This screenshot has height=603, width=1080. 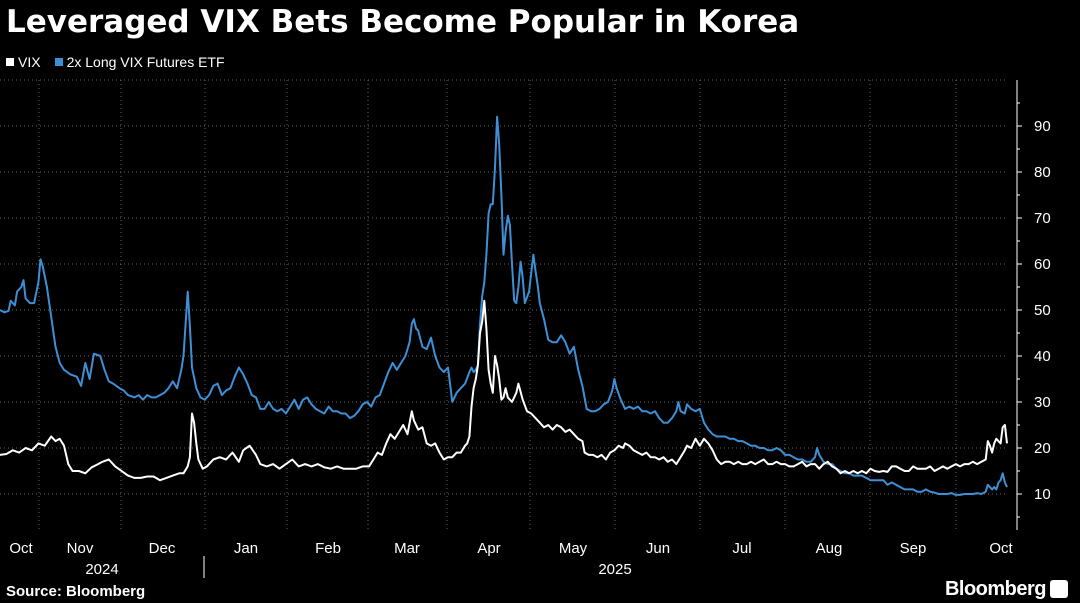 What do you see at coordinates (488, 548) in the screenshot?
I see `x-tick-label: Apr` at bounding box center [488, 548].